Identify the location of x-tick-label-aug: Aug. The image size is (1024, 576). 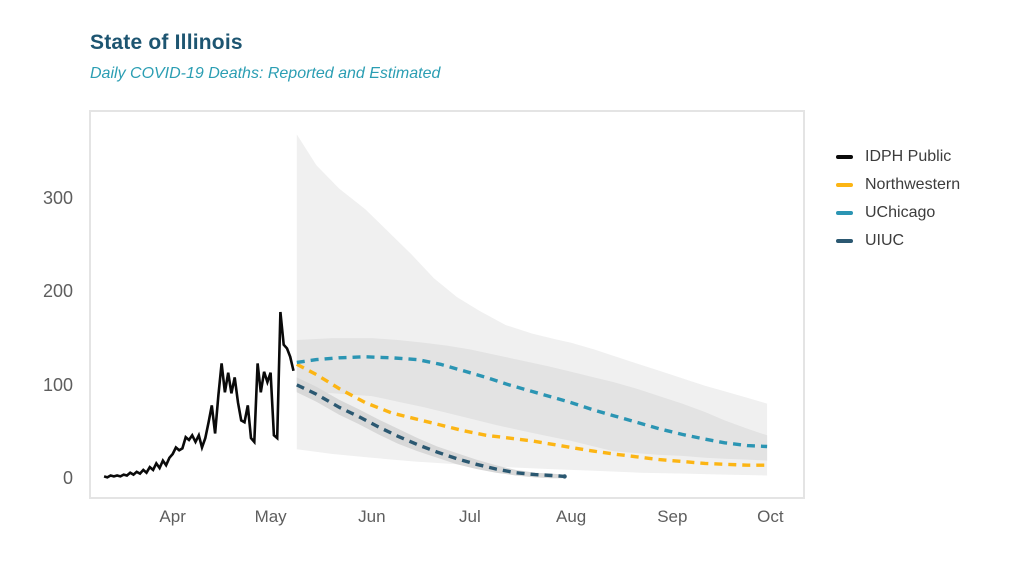
(571, 516).